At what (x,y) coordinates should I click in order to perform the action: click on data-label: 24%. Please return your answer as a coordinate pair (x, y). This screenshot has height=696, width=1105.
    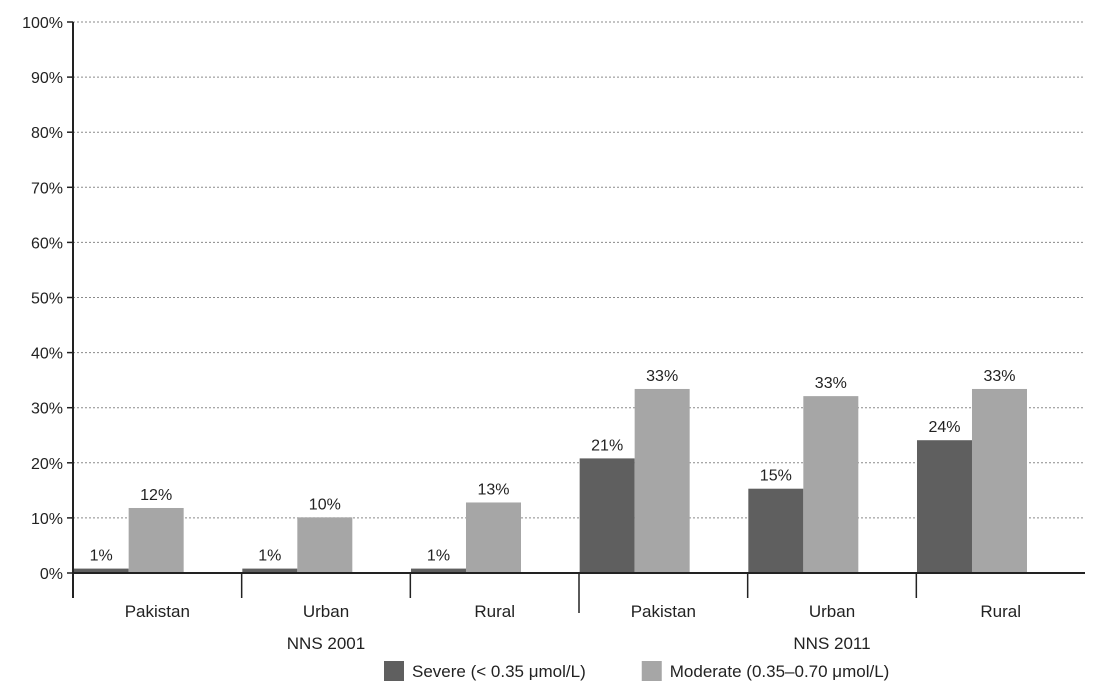
    Looking at the image, I should click on (944, 427).